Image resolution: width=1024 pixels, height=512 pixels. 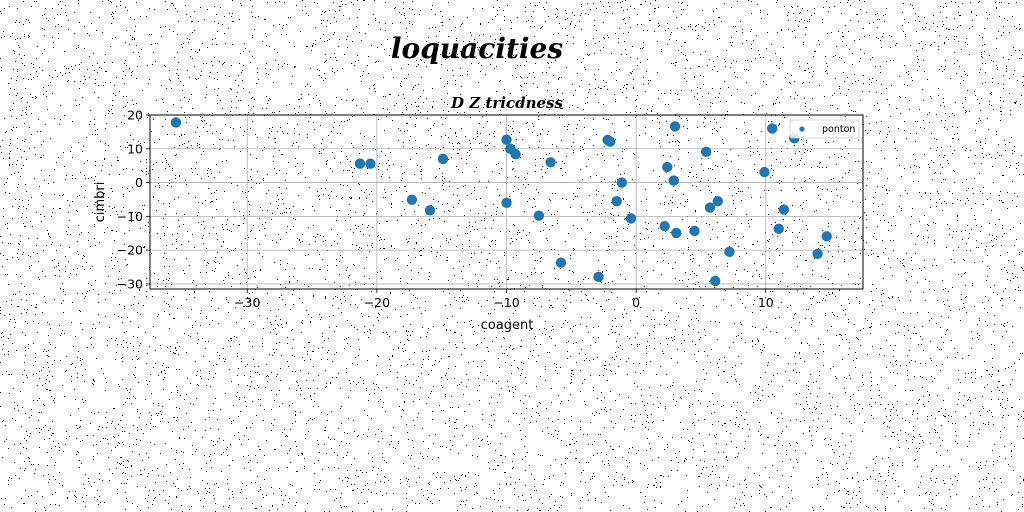 I want to click on x-axis-ticks: −30 −20 −10 0 10, so click(x=504, y=299).